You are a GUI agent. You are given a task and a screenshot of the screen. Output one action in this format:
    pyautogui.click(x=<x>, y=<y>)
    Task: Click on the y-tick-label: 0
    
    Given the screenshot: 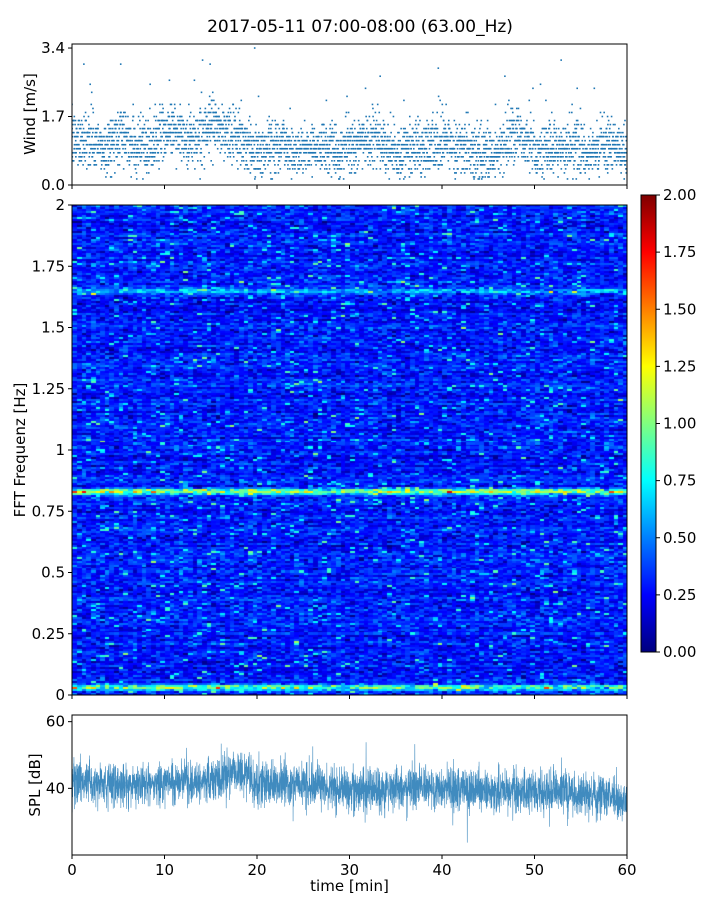 What is the action you would take?
    pyautogui.click(x=60, y=695)
    